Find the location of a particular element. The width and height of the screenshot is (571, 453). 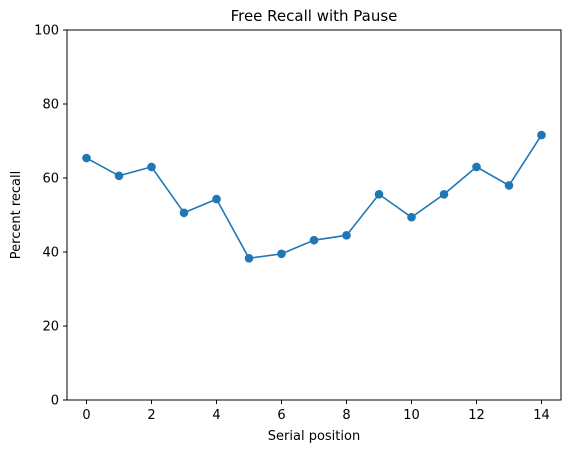

y-tick-label: 0 is located at coordinates (55, 401).